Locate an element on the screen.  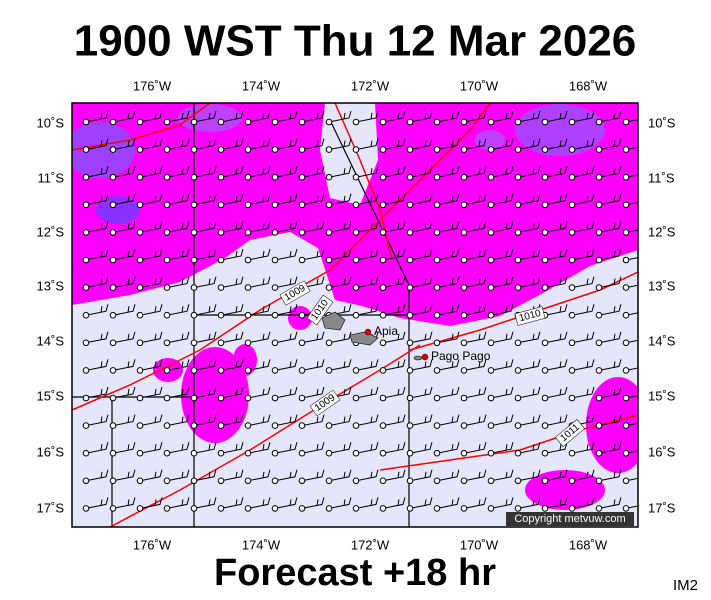
longitude-label: 174˚W is located at coordinates (261, 544).